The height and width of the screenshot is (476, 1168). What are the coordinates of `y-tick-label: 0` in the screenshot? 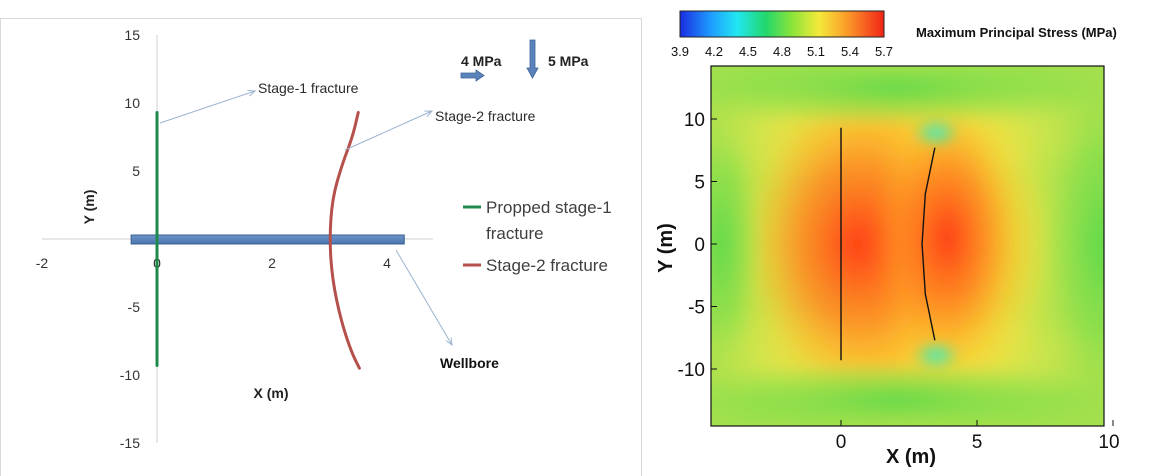 It's located at (699, 245).